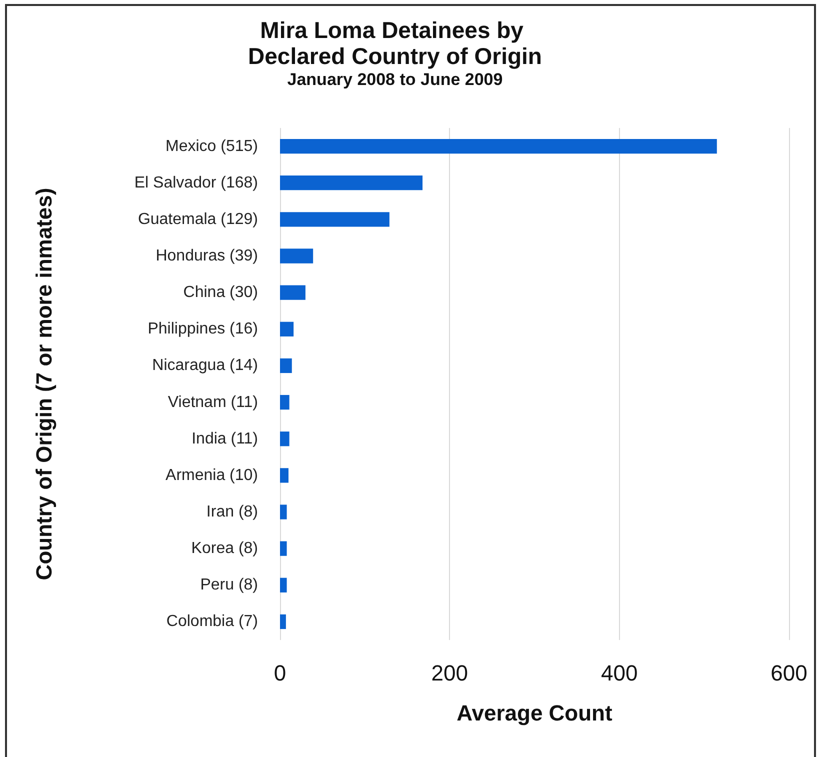 This screenshot has height=757, width=817. I want to click on x-tick-label: 600, so click(789, 673).